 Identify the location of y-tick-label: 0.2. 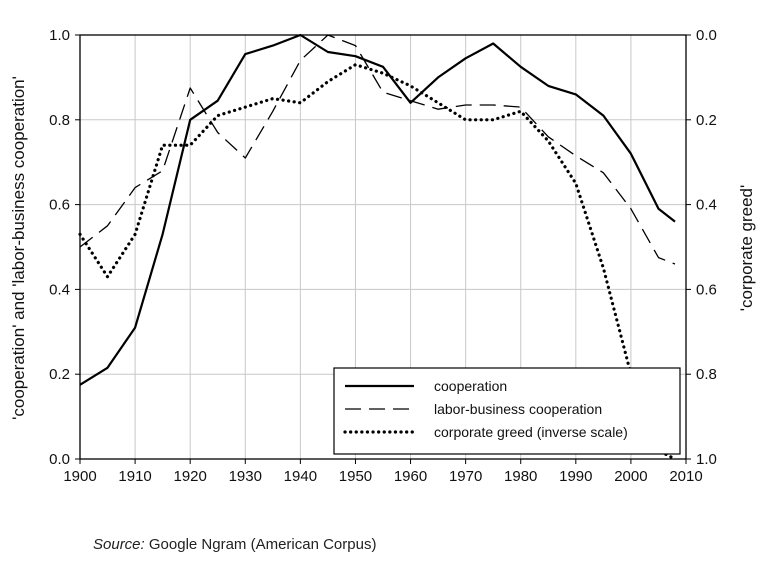
(59, 374).